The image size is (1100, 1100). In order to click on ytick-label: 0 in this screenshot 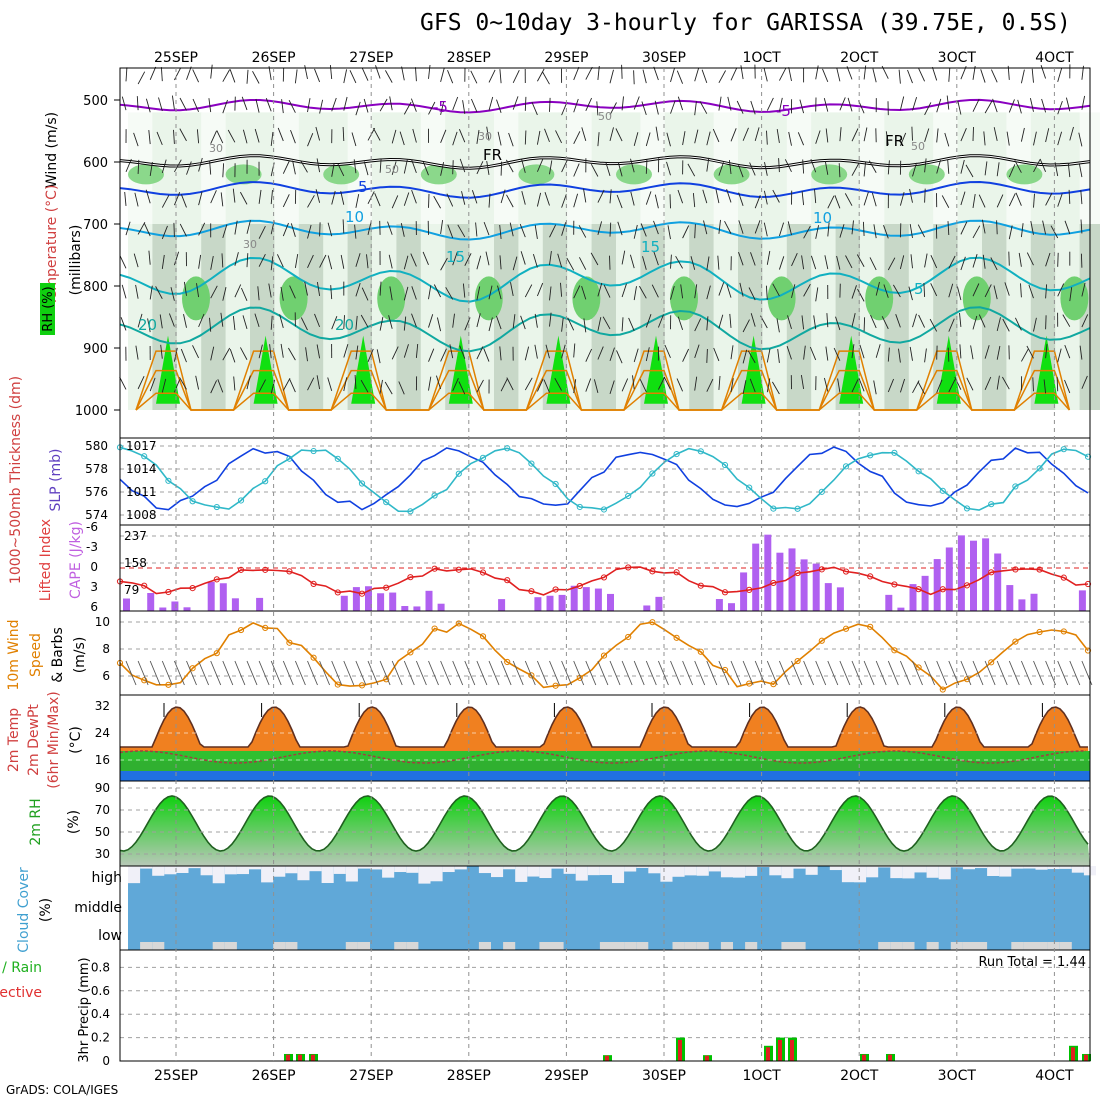, I will do `click(106, 1061)`.